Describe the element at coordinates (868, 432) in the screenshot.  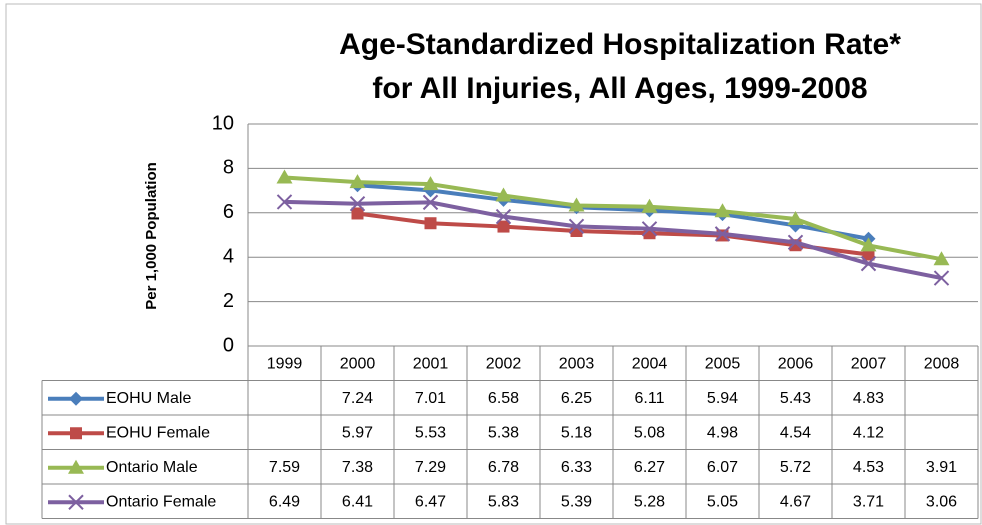
I see `table-value: 4.12` at that location.